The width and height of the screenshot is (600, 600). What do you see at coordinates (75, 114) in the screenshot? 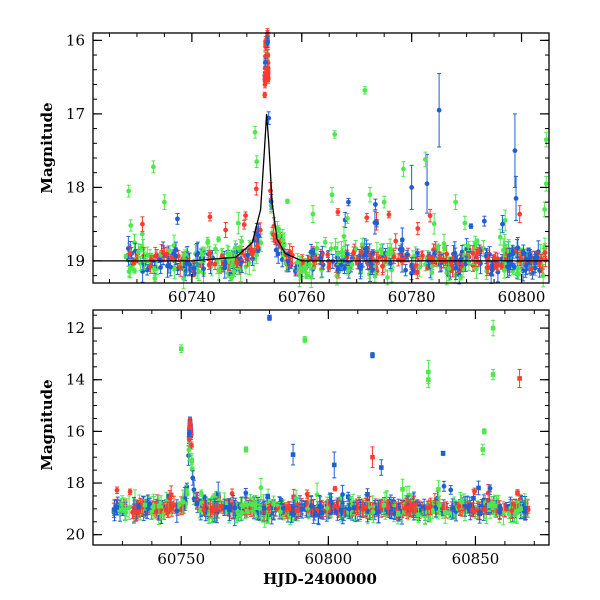
I see `y-tick-label: 17` at bounding box center [75, 114].